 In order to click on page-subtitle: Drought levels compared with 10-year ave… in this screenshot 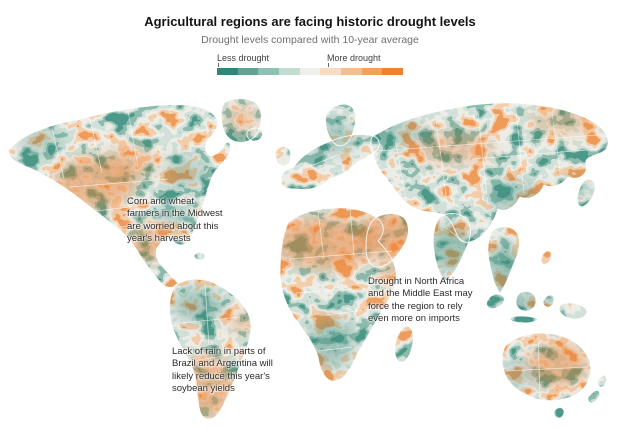, I will do `click(310, 40)`.